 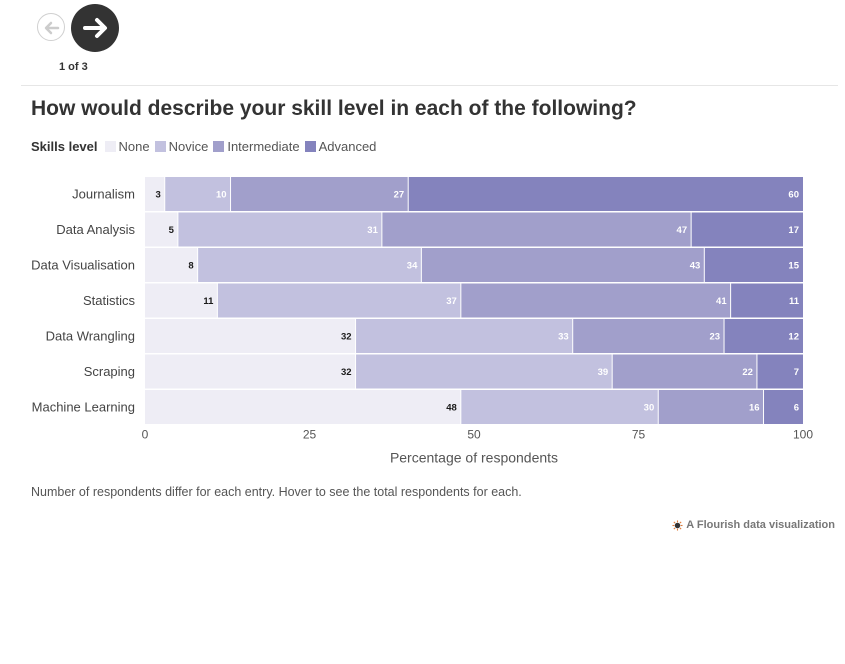 I want to click on bar-statistics-none, so click(x=181, y=300).